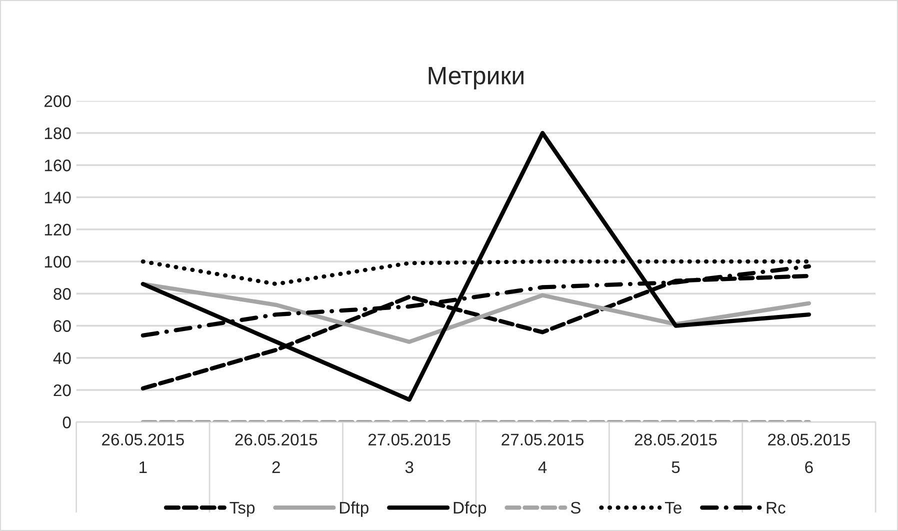 The width and height of the screenshot is (898, 531). Describe the element at coordinates (409, 454) in the screenshot. I see `x-tick-label: 27.05.2015 3` at that location.